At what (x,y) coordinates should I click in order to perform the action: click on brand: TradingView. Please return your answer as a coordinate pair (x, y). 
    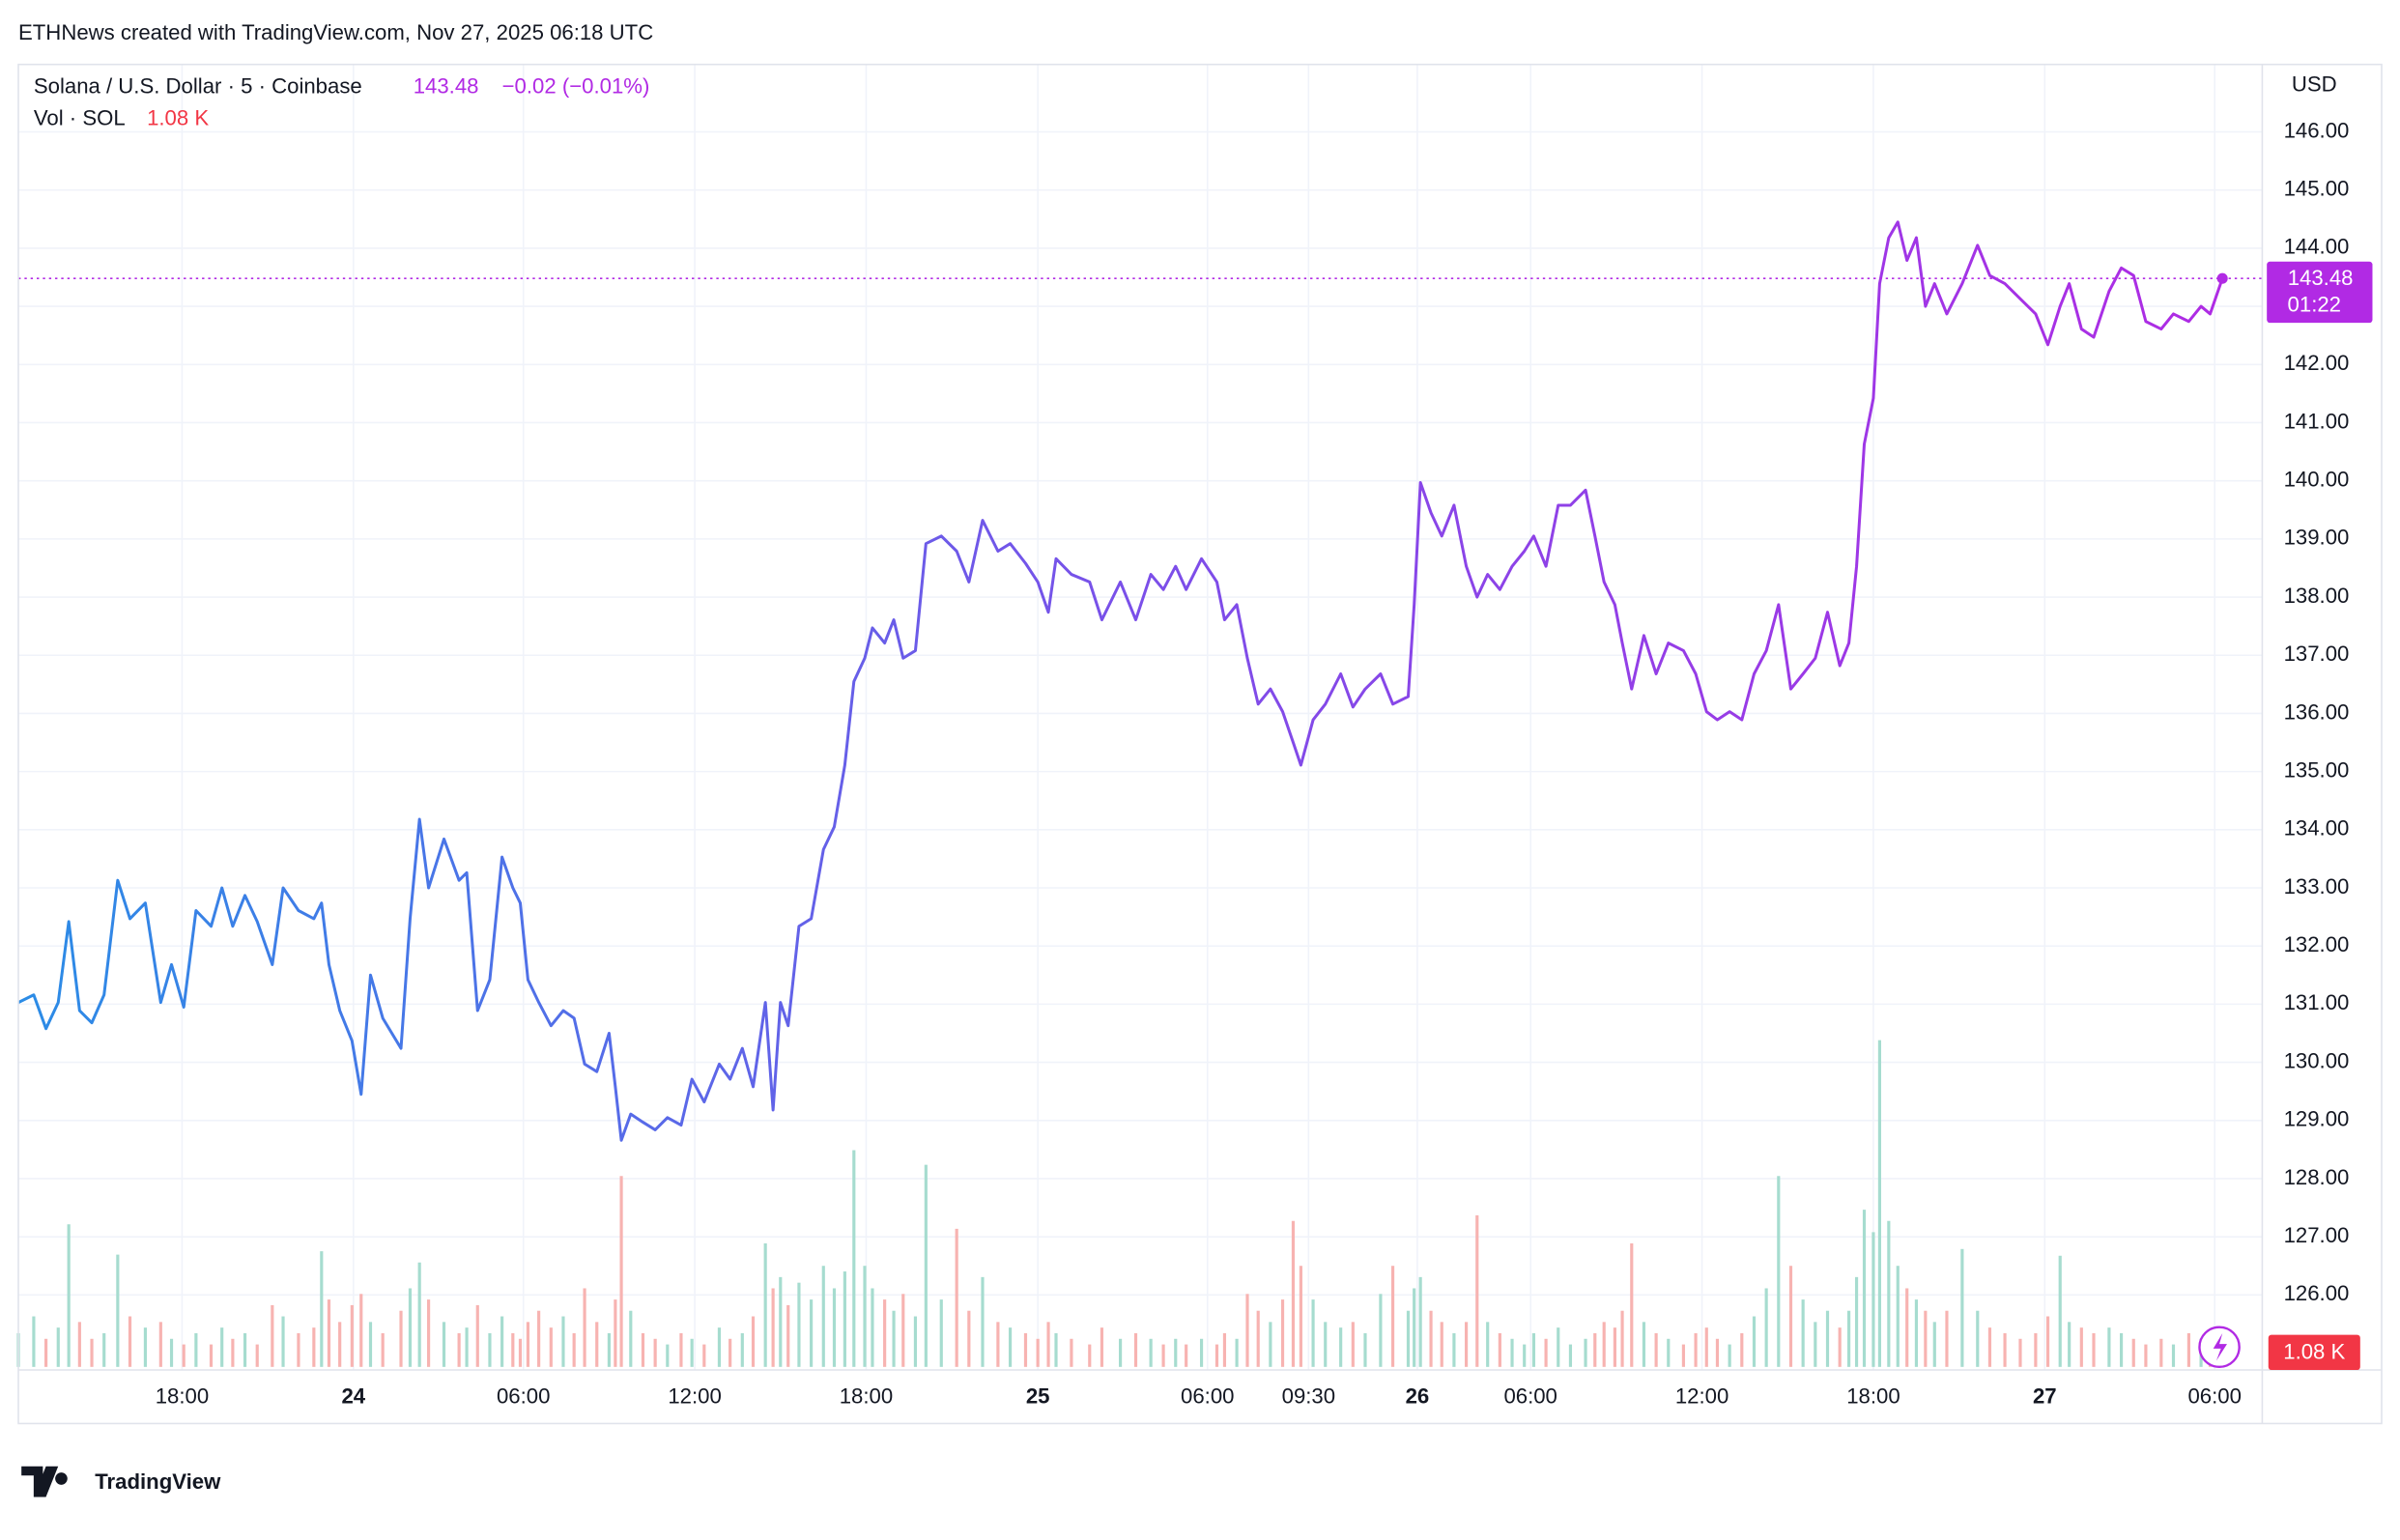
    Looking at the image, I should click on (158, 1481).